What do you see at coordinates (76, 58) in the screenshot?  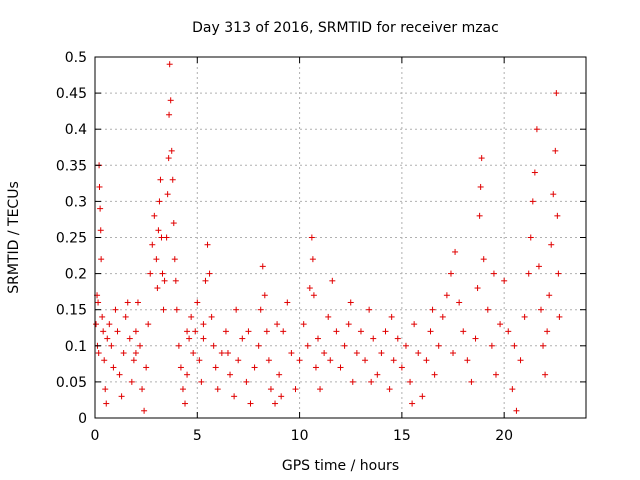 I see `y-tick-label: 0.5` at bounding box center [76, 58].